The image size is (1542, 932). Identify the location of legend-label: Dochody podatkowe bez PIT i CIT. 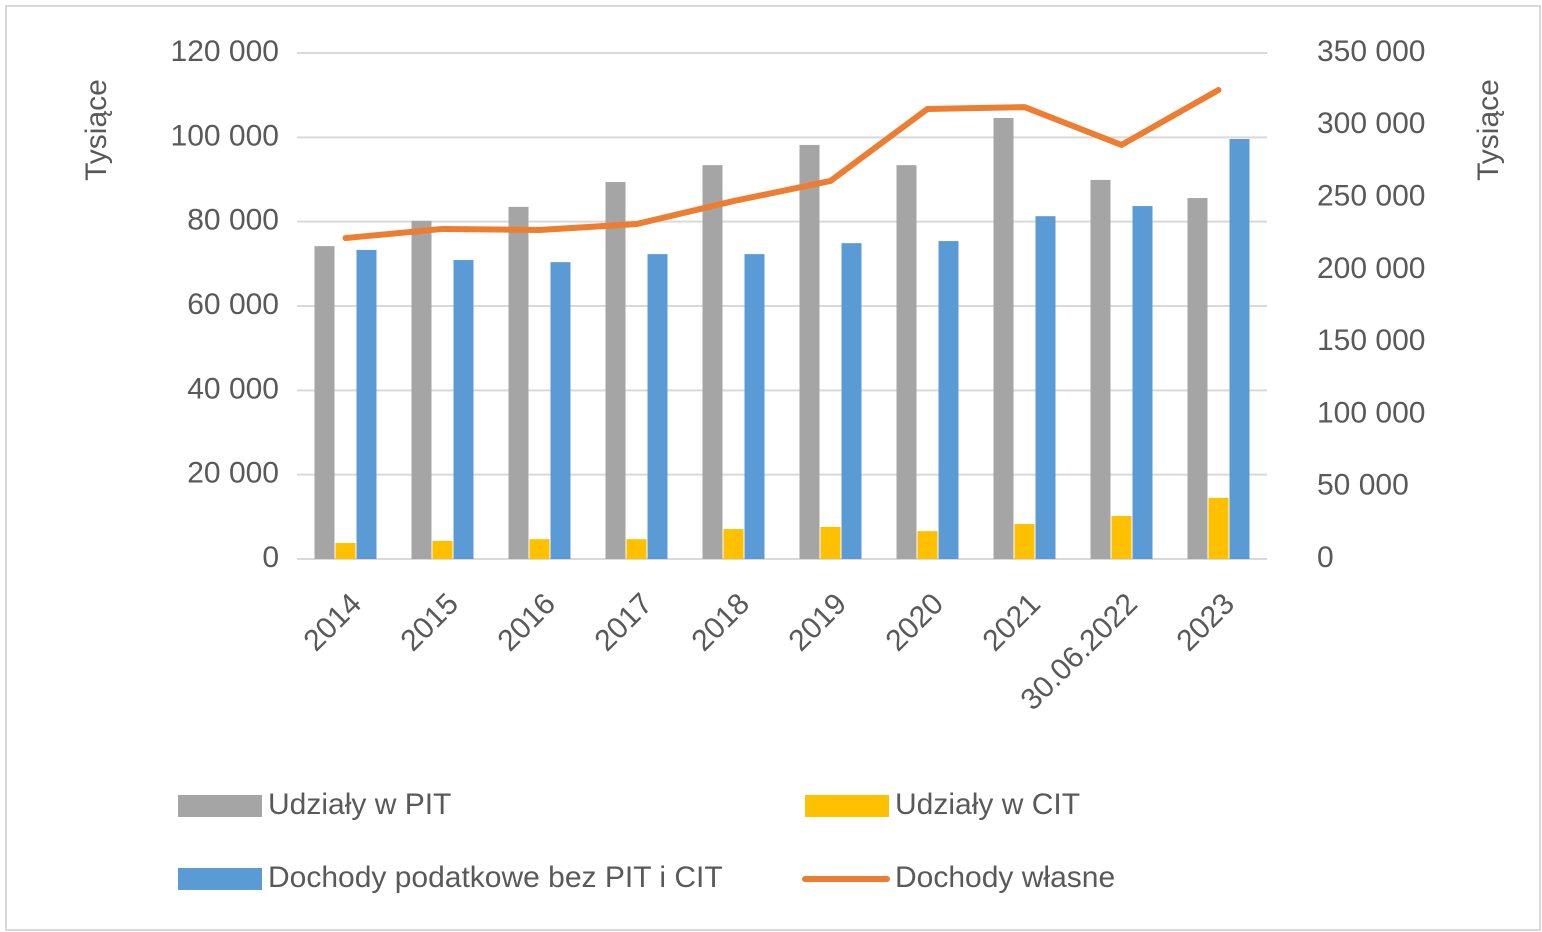
(495, 877).